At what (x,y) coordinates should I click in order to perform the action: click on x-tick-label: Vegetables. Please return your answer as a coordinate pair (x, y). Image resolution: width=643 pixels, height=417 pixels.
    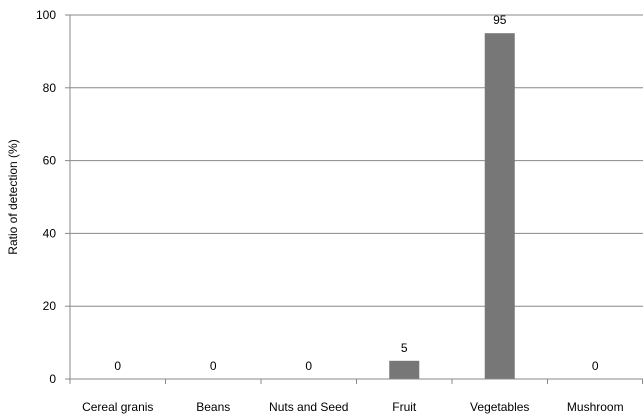
    Looking at the image, I should click on (499, 407).